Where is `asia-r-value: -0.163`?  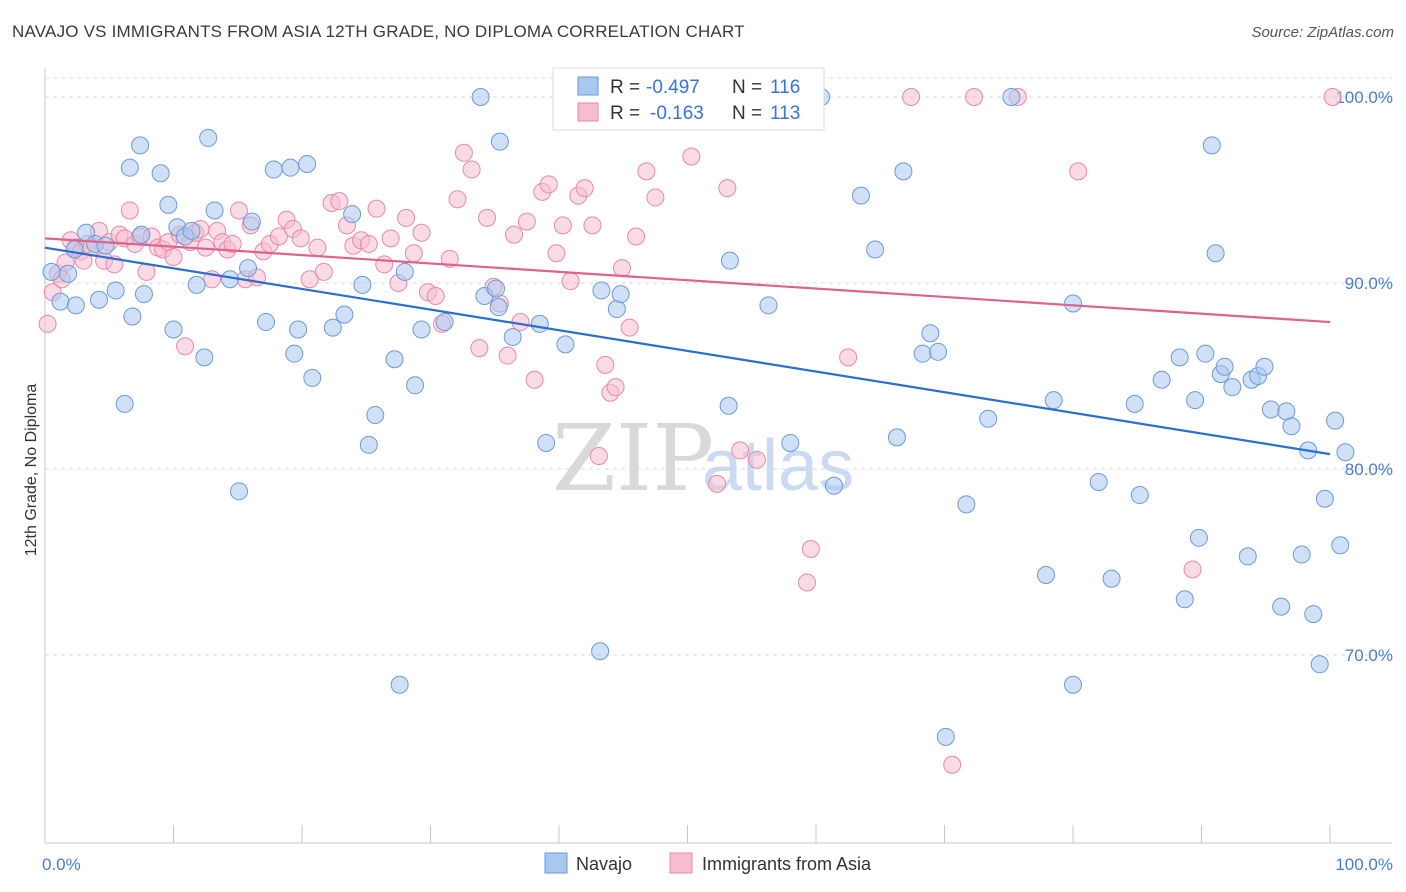
asia-r-value: -0.163 is located at coordinates (677, 113).